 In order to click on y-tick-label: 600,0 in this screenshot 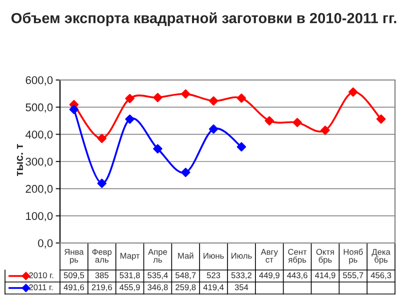, I will do `click(39, 81)`.